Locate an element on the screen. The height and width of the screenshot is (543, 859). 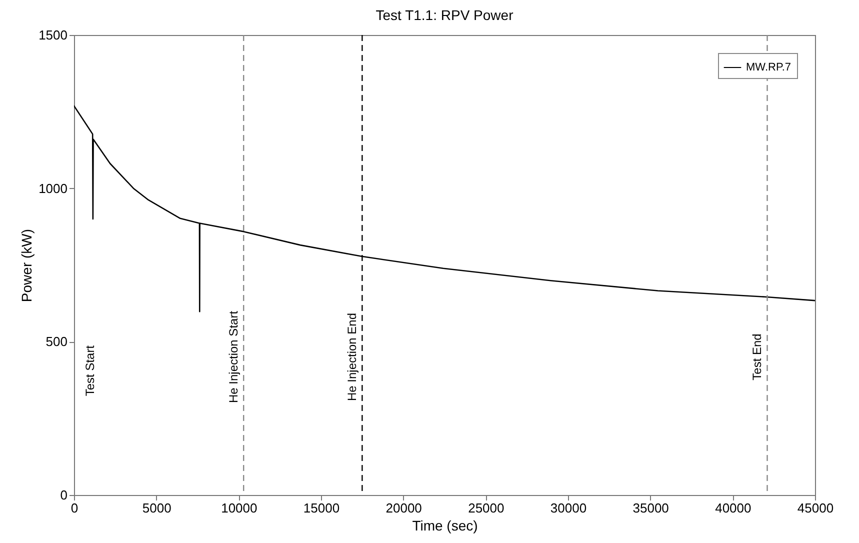
x-tick-label: 35000 is located at coordinates (650, 508).